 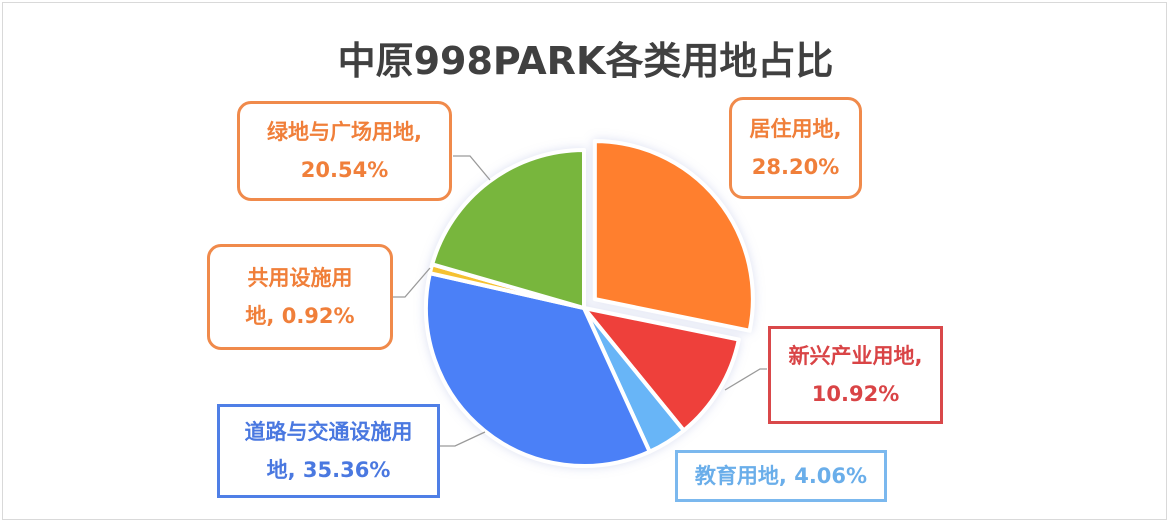 What do you see at coordinates (463, 439) in the screenshot?
I see `leader-line-roads` at bounding box center [463, 439].